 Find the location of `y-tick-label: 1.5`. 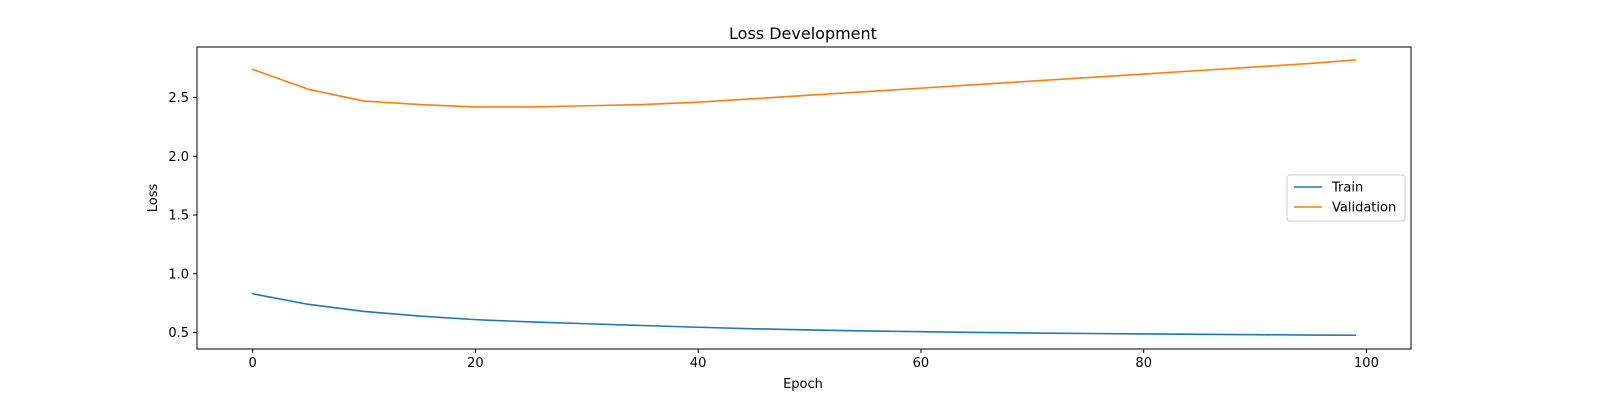

y-tick-label: 1.5 is located at coordinates (178, 216).